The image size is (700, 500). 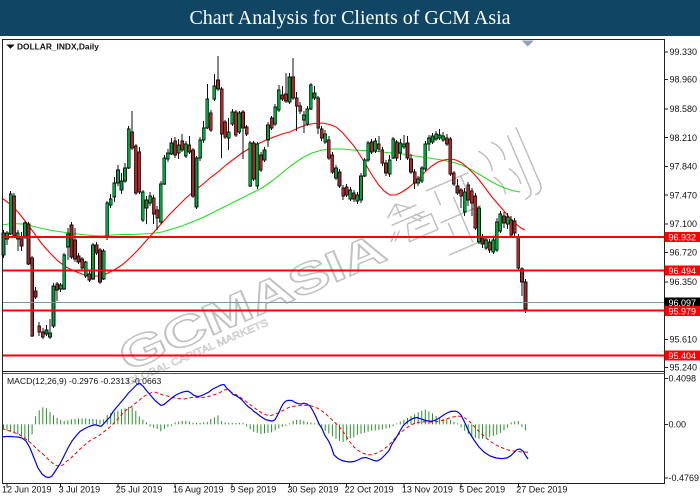 What do you see at coordinates (683, 356) in the screenshot?
I see `svg-text: 95.404` at bounding box center [683, 356].